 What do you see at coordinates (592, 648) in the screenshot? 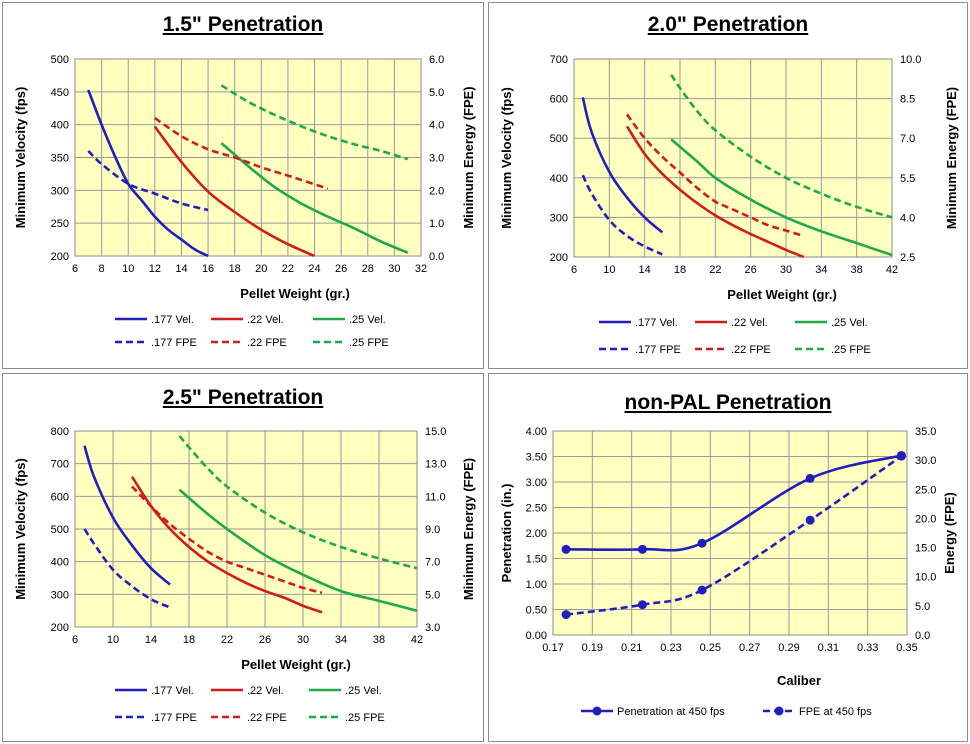
I see `x-tick-label: 0.19` at bounding box center [592, 648].